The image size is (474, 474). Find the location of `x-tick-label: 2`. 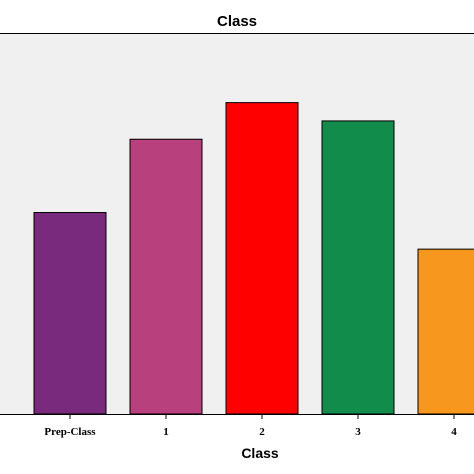

x-tick-label: 2 is located at coordinates (262, 432).